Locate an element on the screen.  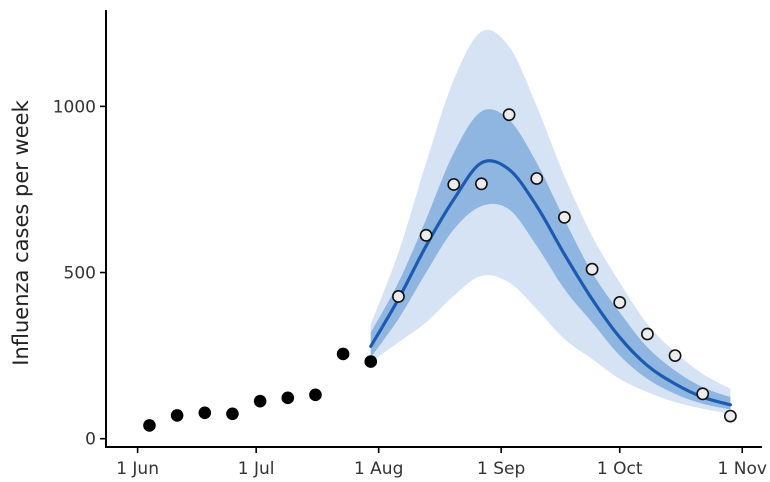
y-tick-label-2: 500 is located at coordinates (80, 274).